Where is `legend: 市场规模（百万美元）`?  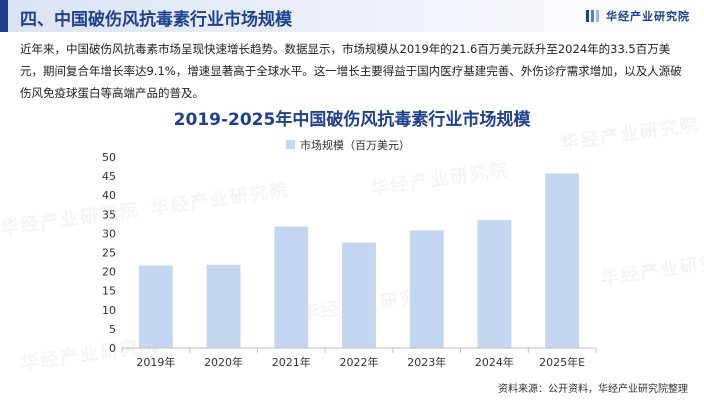
legend: 市场规模（百万美元） is located at coordinates (348, 145).